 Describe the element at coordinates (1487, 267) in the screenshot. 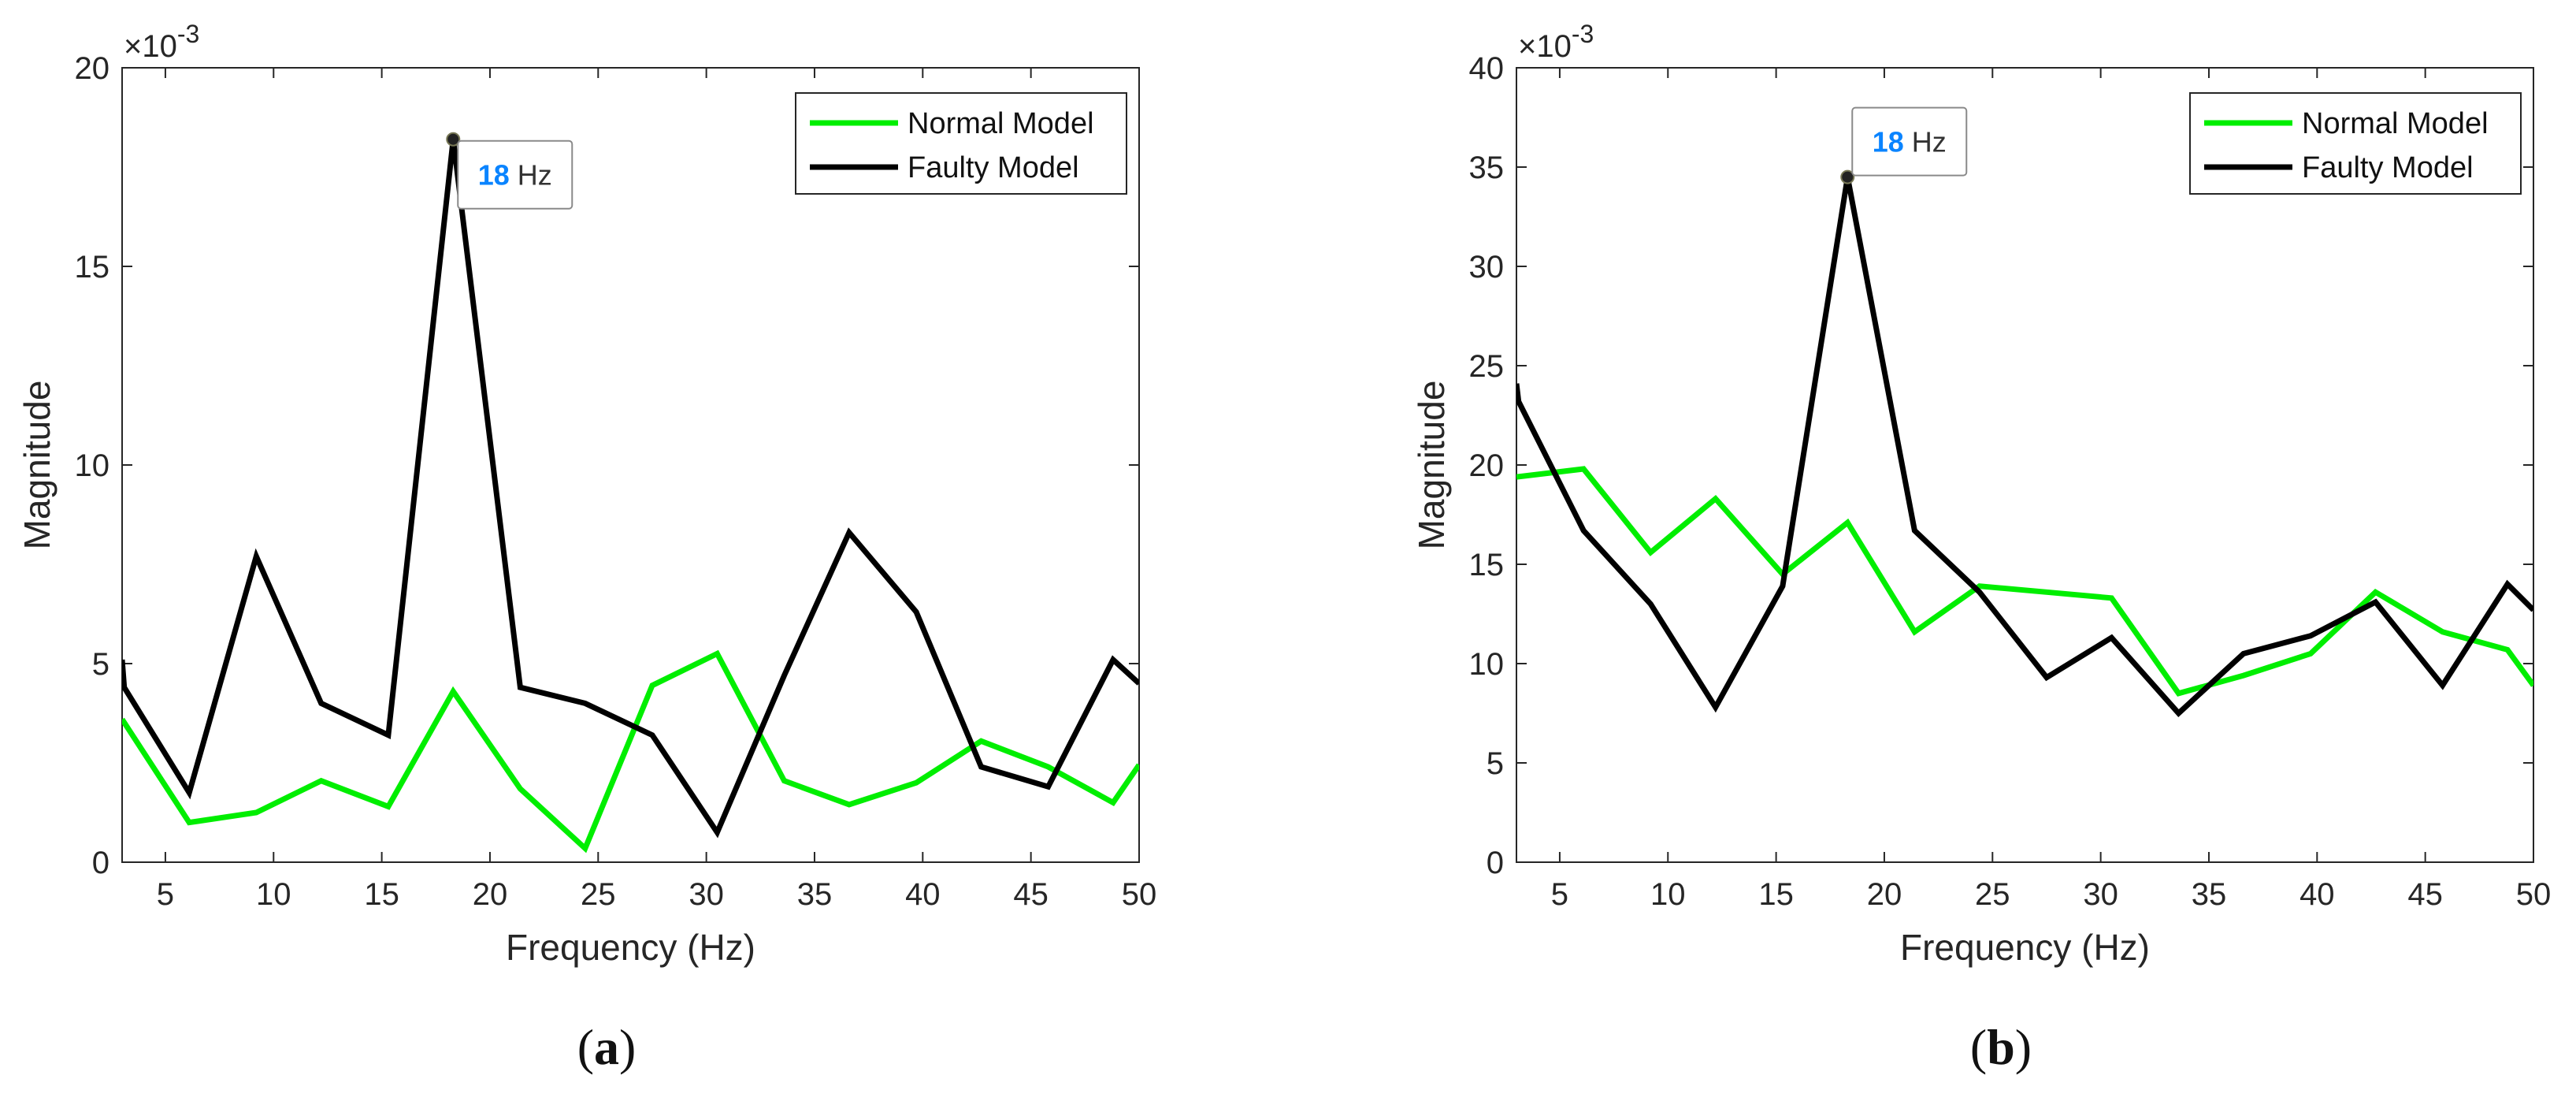

I see `y-tick-label: 30` at that location.